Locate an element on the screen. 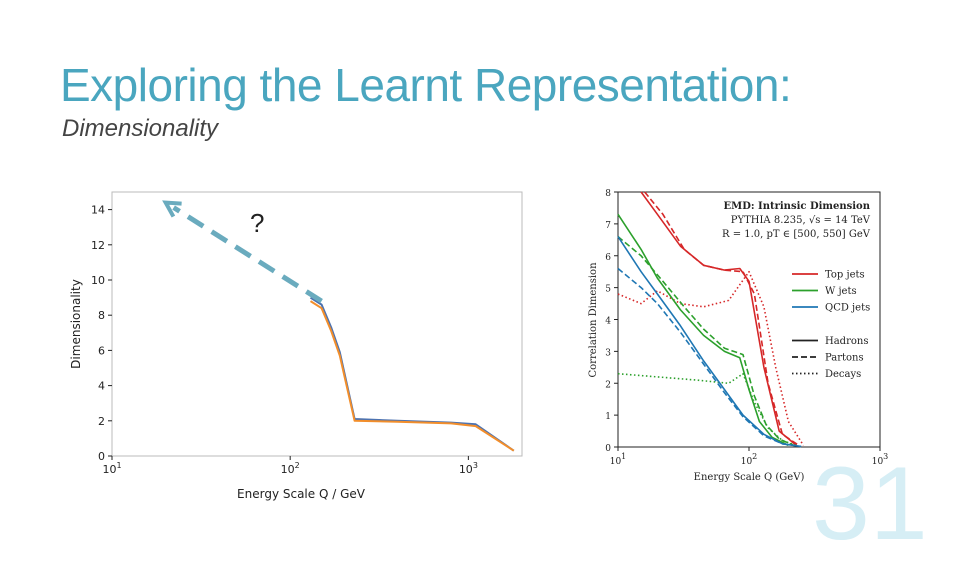 The height and width of the screenshot is (562, 960). question-mark: ? is located at coordinates (257, 223).